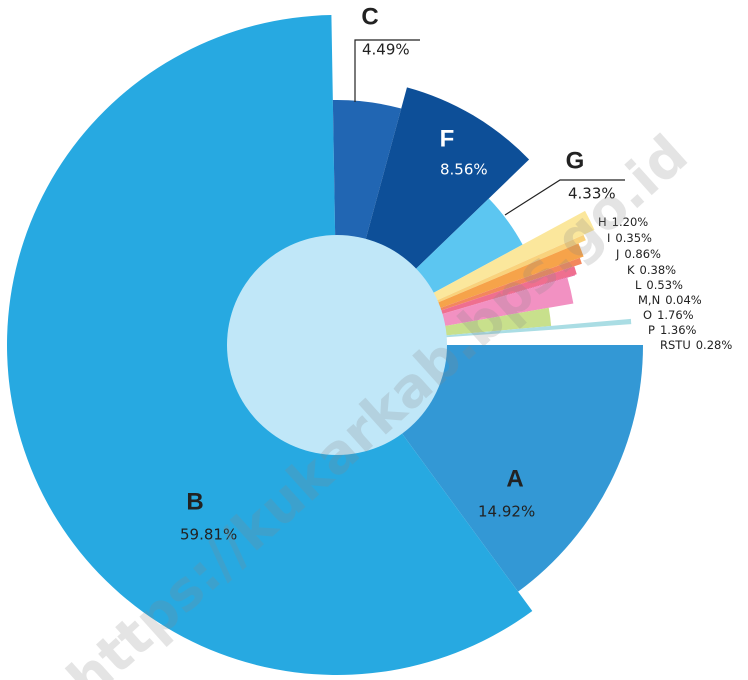  I want to click on slice-name: I, so click(608, 238).